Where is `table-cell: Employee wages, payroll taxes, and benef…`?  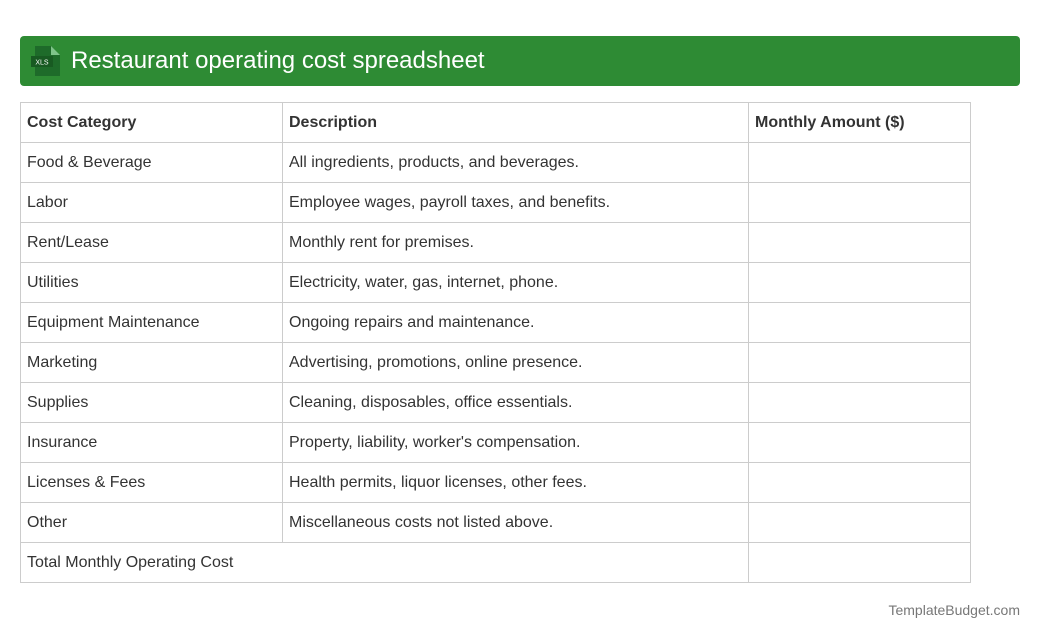 table-cell: Employee wages, payroll taxes, and benef… is located at coordinates (515, 202).